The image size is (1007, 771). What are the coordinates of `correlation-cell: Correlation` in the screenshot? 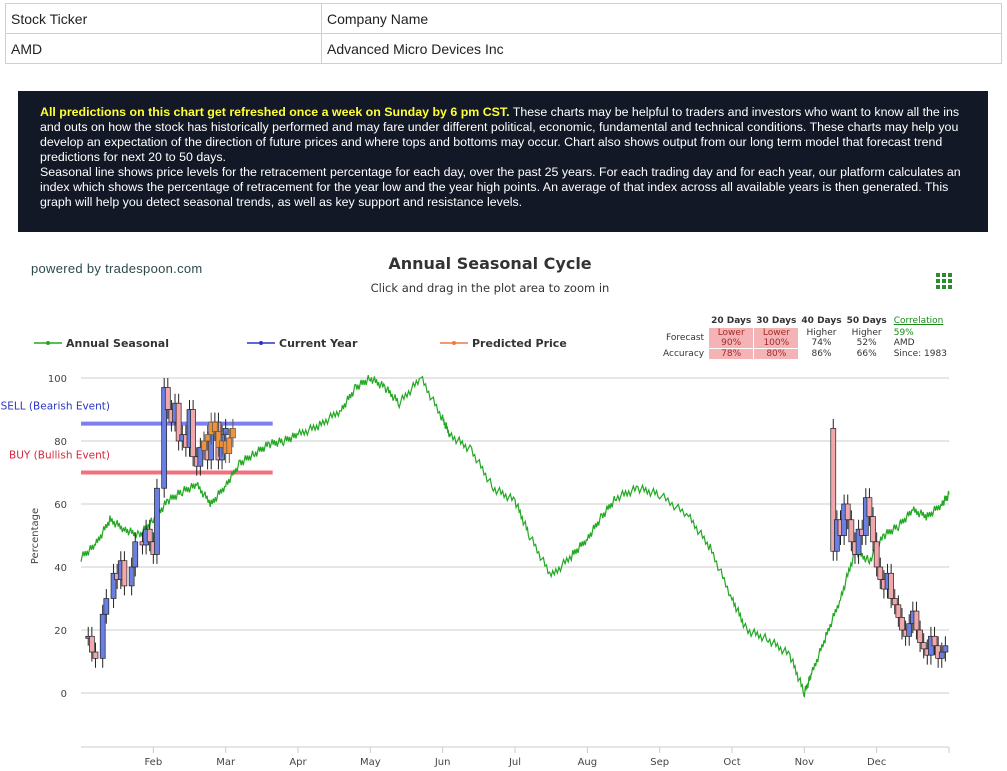 It's located at (919, 321).